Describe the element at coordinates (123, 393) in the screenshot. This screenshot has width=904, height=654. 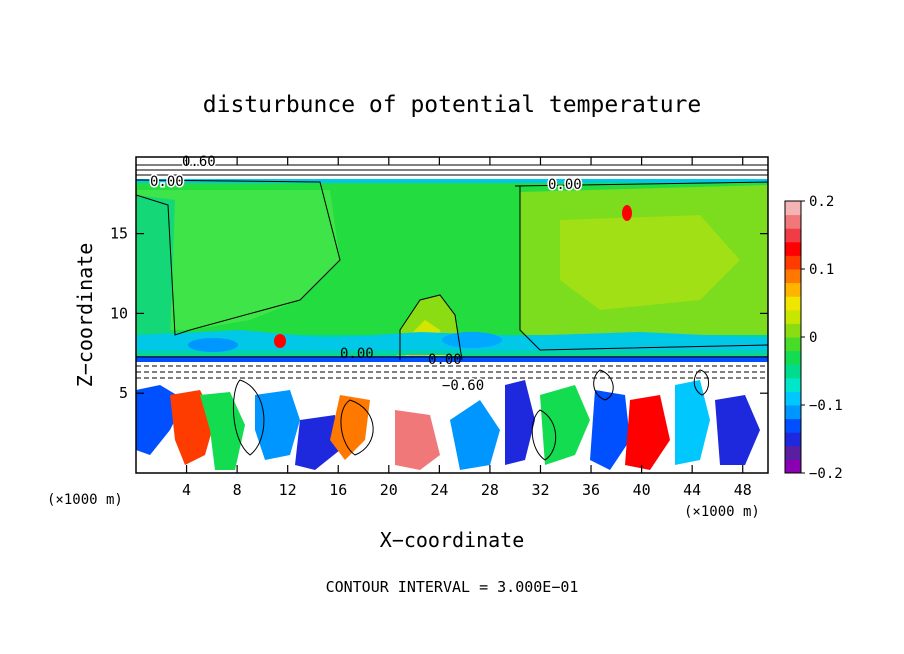
I see `y-tick-label: 5` at that location.